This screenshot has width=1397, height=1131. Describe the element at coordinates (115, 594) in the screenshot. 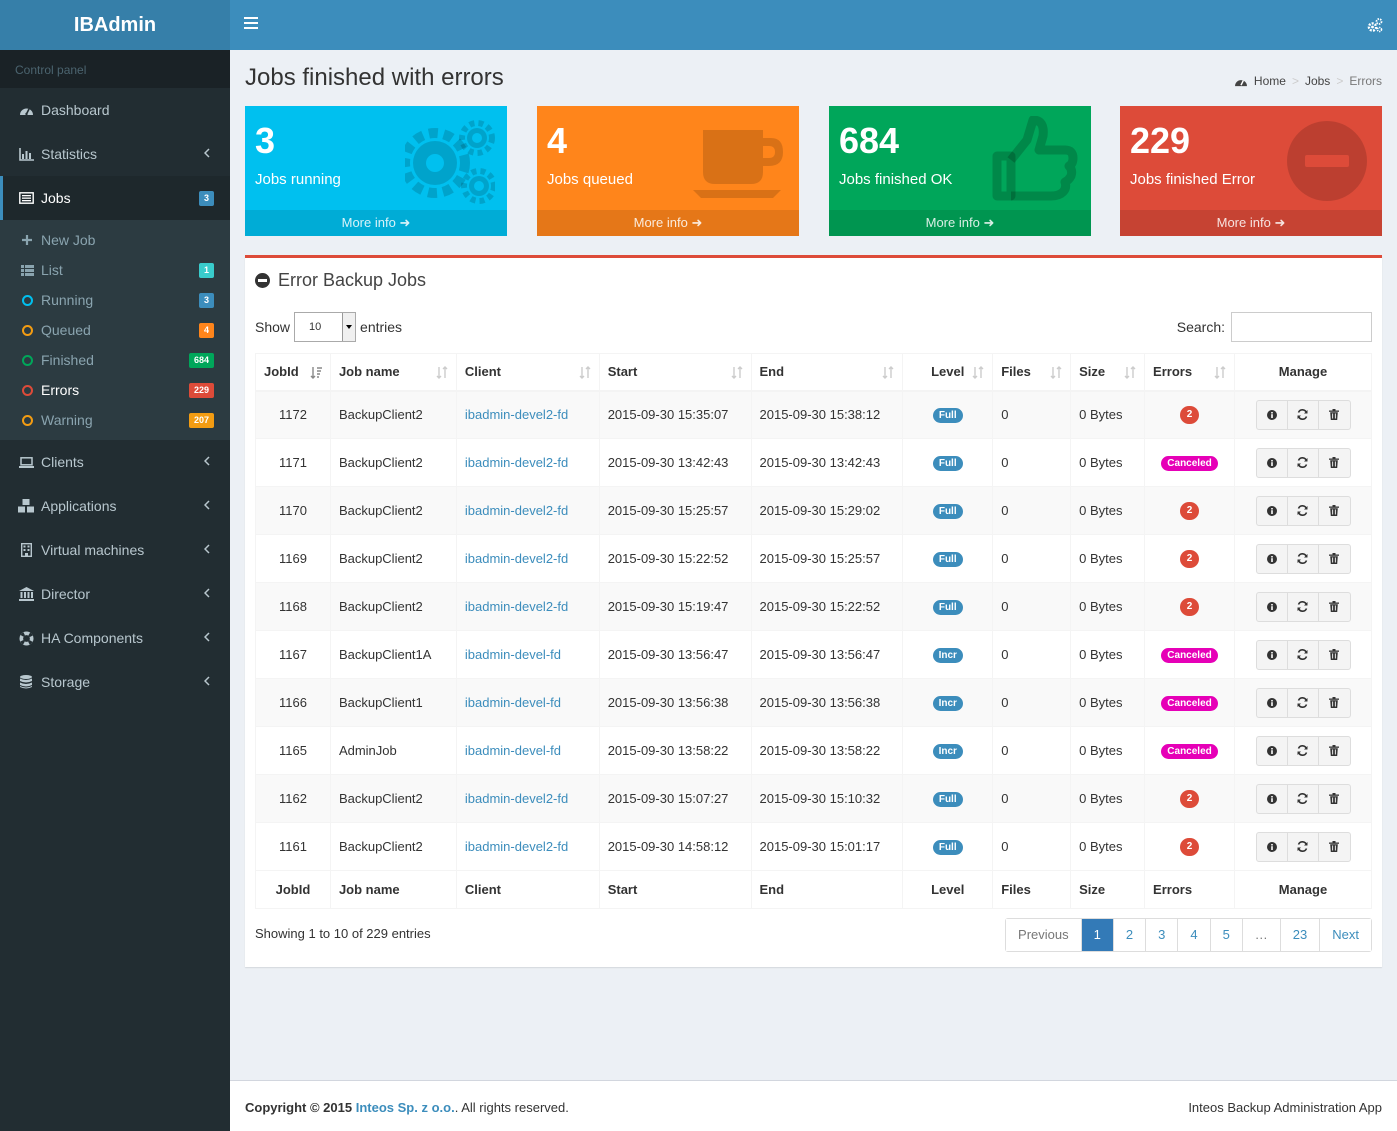

I see `sidebar-item-director: Director` at that location.